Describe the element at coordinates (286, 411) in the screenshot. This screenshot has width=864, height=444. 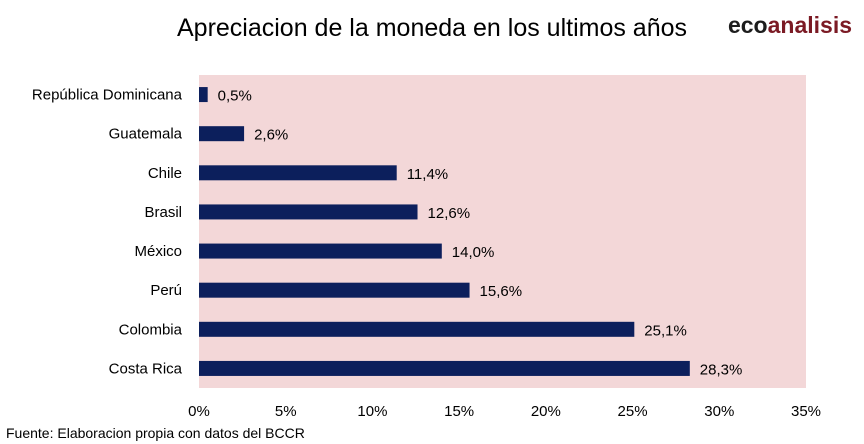
I see `x-tick-label: 5%` at that location.